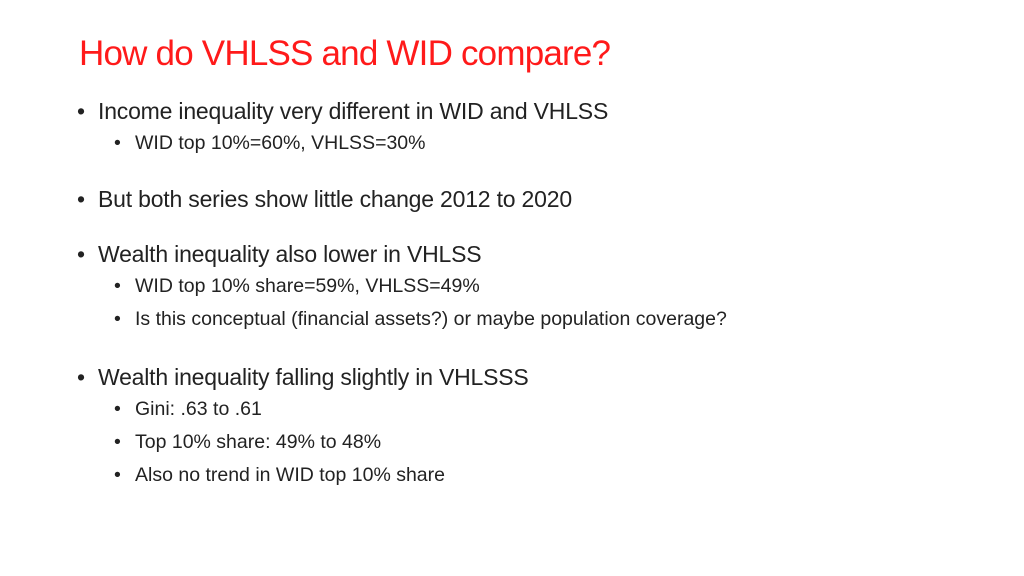  Describe the element at coordinates (290, 254) in the screenshot. I see `bullet-text: Wealth inequality also lower in VHLSS` at that location.